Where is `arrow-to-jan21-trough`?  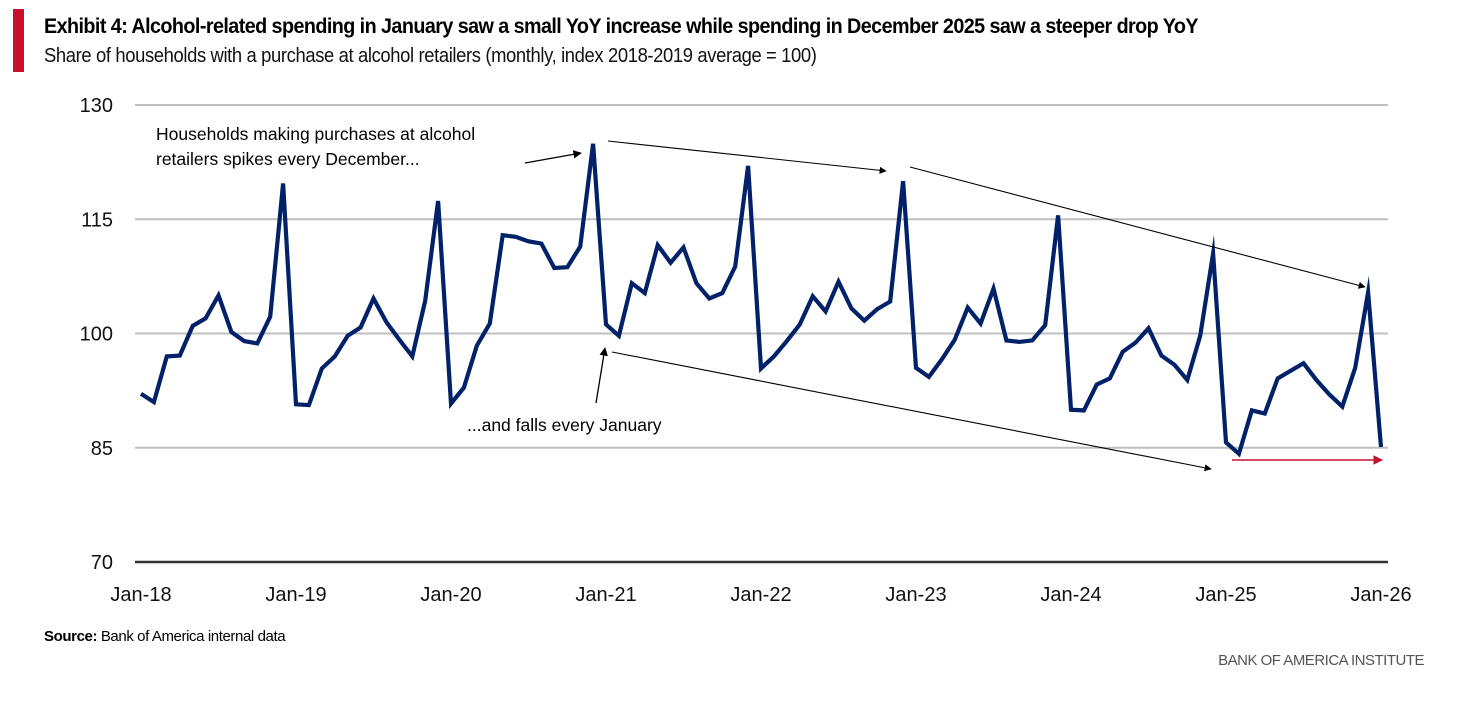 arrow-to-jan21-trough is located at coordinates (601, 375).